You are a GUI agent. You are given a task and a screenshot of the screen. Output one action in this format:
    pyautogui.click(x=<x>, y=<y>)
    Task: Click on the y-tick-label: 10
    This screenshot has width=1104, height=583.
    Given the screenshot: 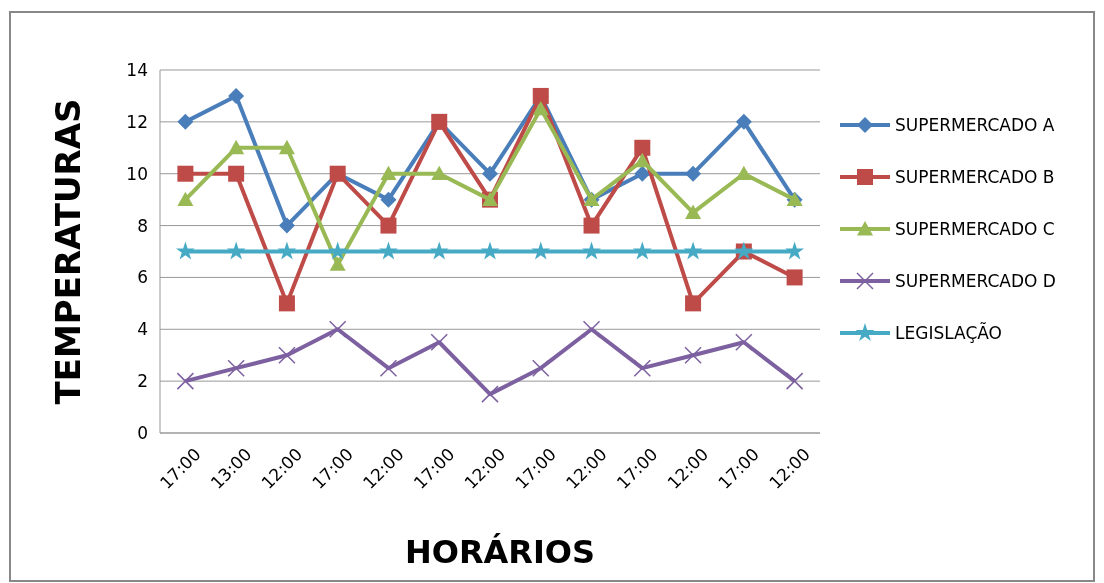 What is the action you would take?
    pyautogui.click(x=137, y=173)
    